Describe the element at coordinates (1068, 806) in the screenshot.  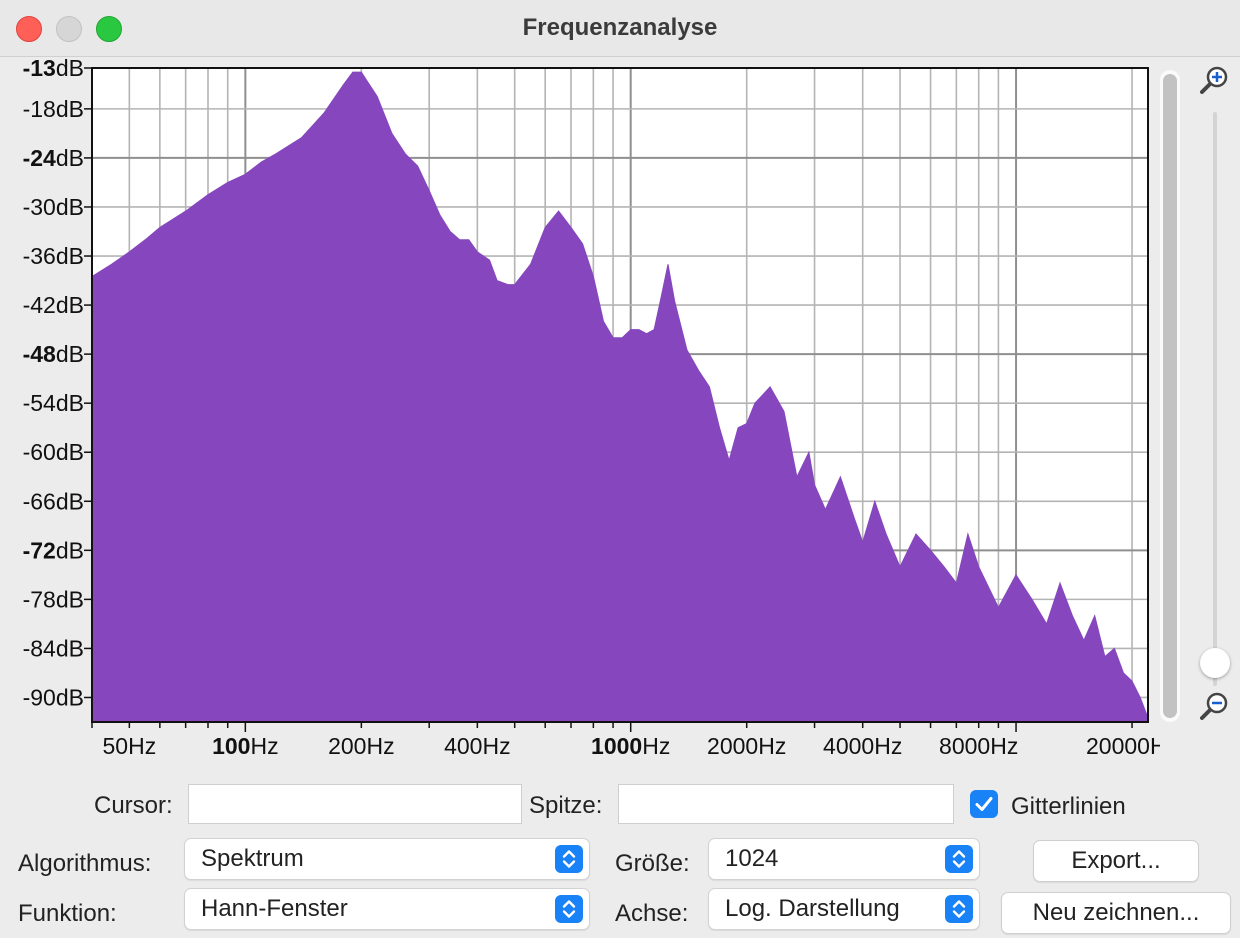
I see `grid-label: Gitterlinien` at that location.